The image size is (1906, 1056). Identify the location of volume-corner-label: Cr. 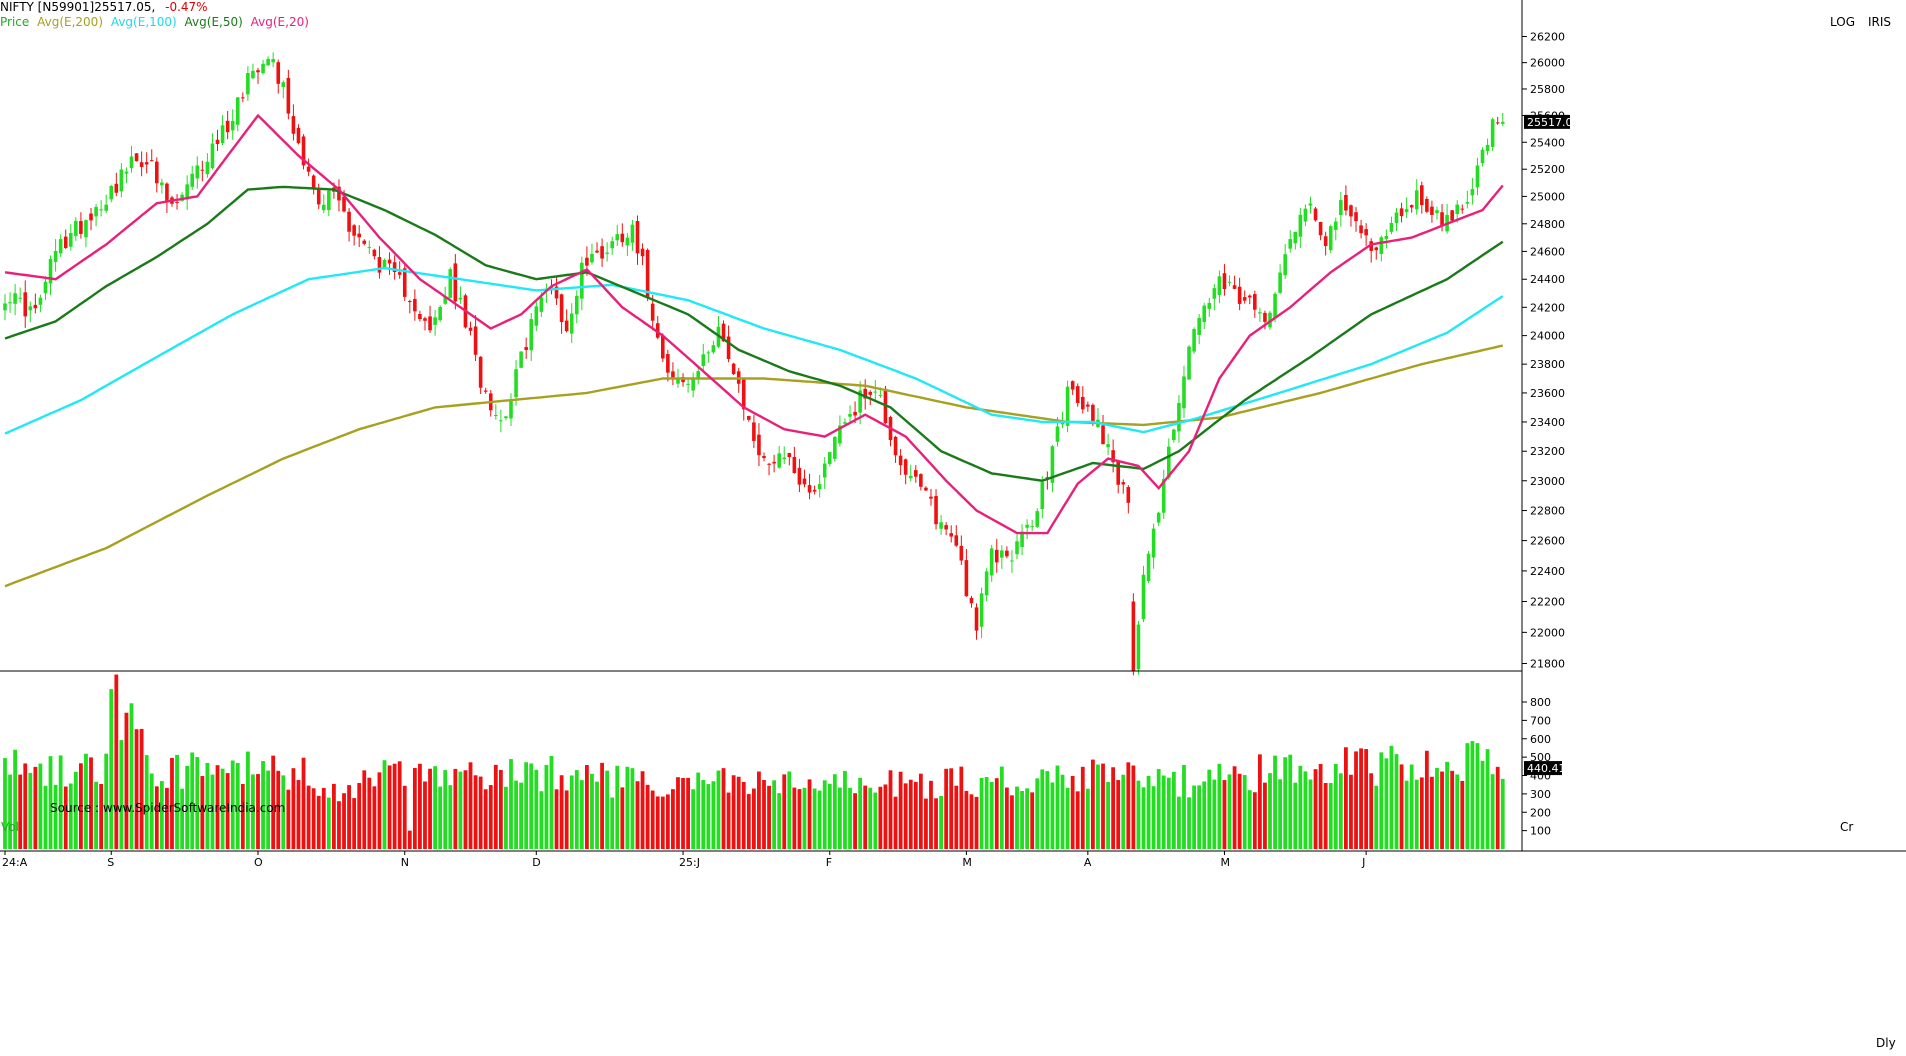
(1847, 827).